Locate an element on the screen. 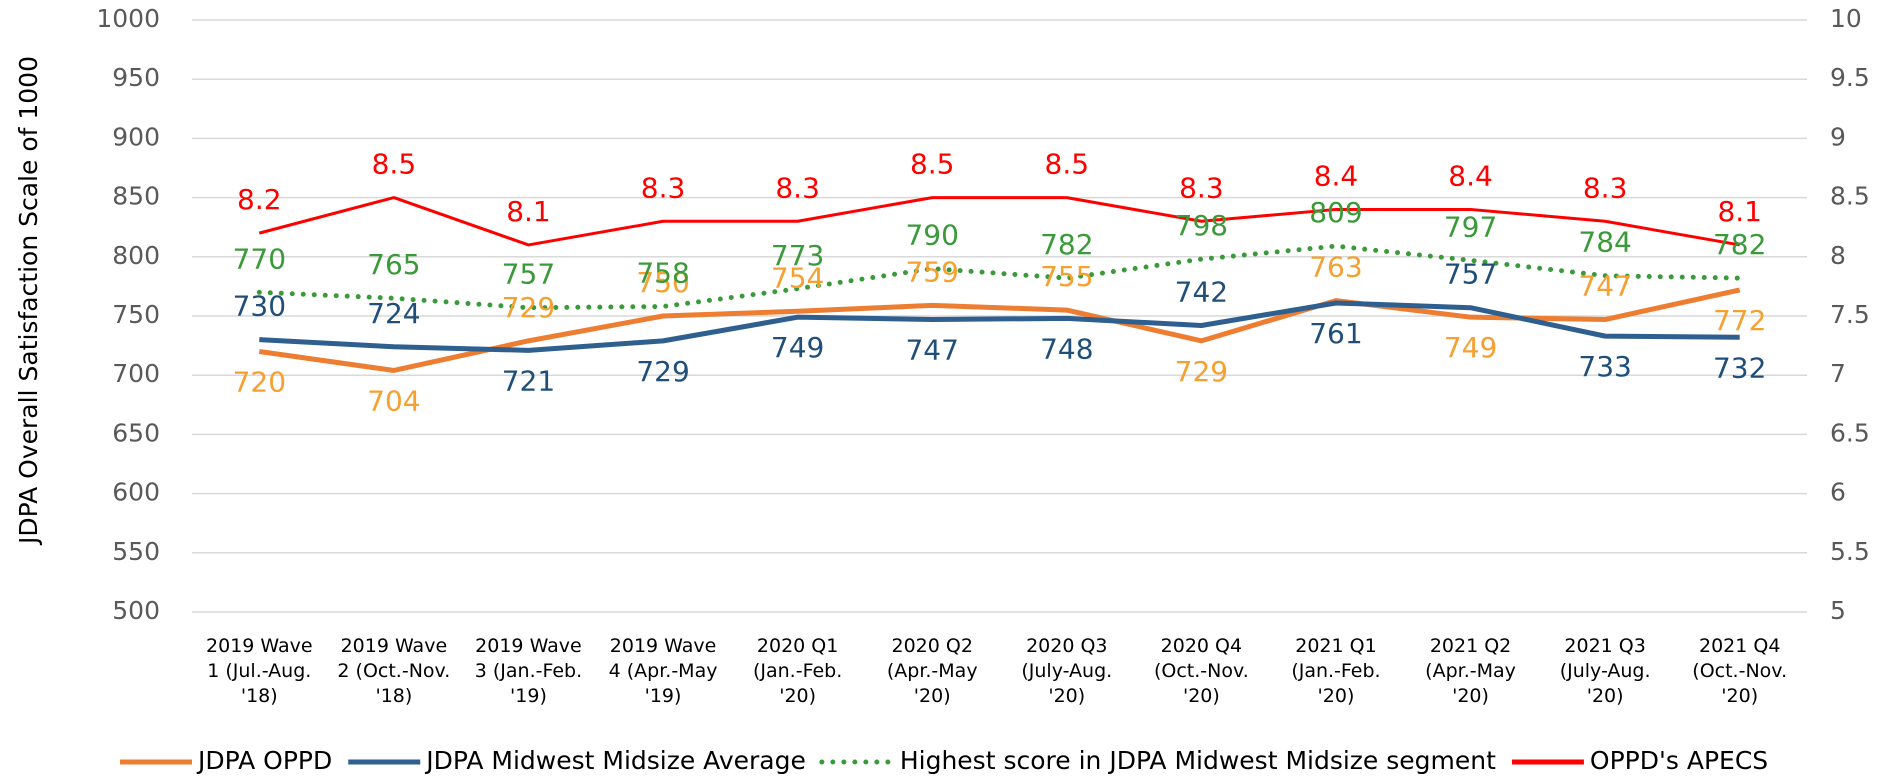 The width and height of the screenshot is (1877, 782). x-tick-line: 2021 Q3 is located at coordinates (1604, 646).